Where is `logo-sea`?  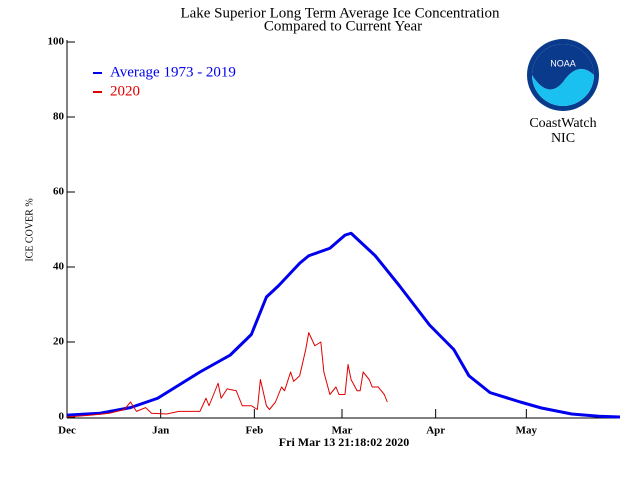 logo-sea is located at coordinates (563, 87).